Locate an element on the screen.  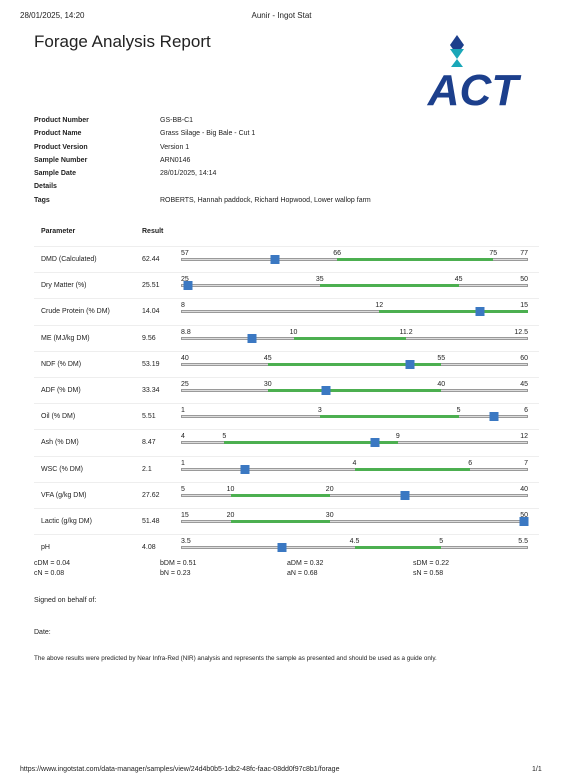
parameter-result: 5.51 is located at coordinates (149, 417).